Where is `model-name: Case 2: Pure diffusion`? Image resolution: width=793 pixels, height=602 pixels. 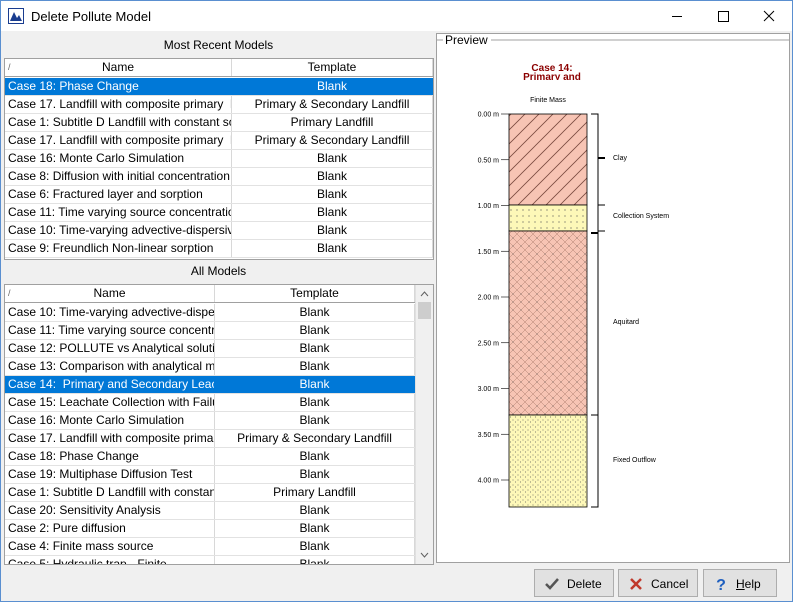 model-name: Case 2: Pure diffusion is located at coordinates (110, 528).